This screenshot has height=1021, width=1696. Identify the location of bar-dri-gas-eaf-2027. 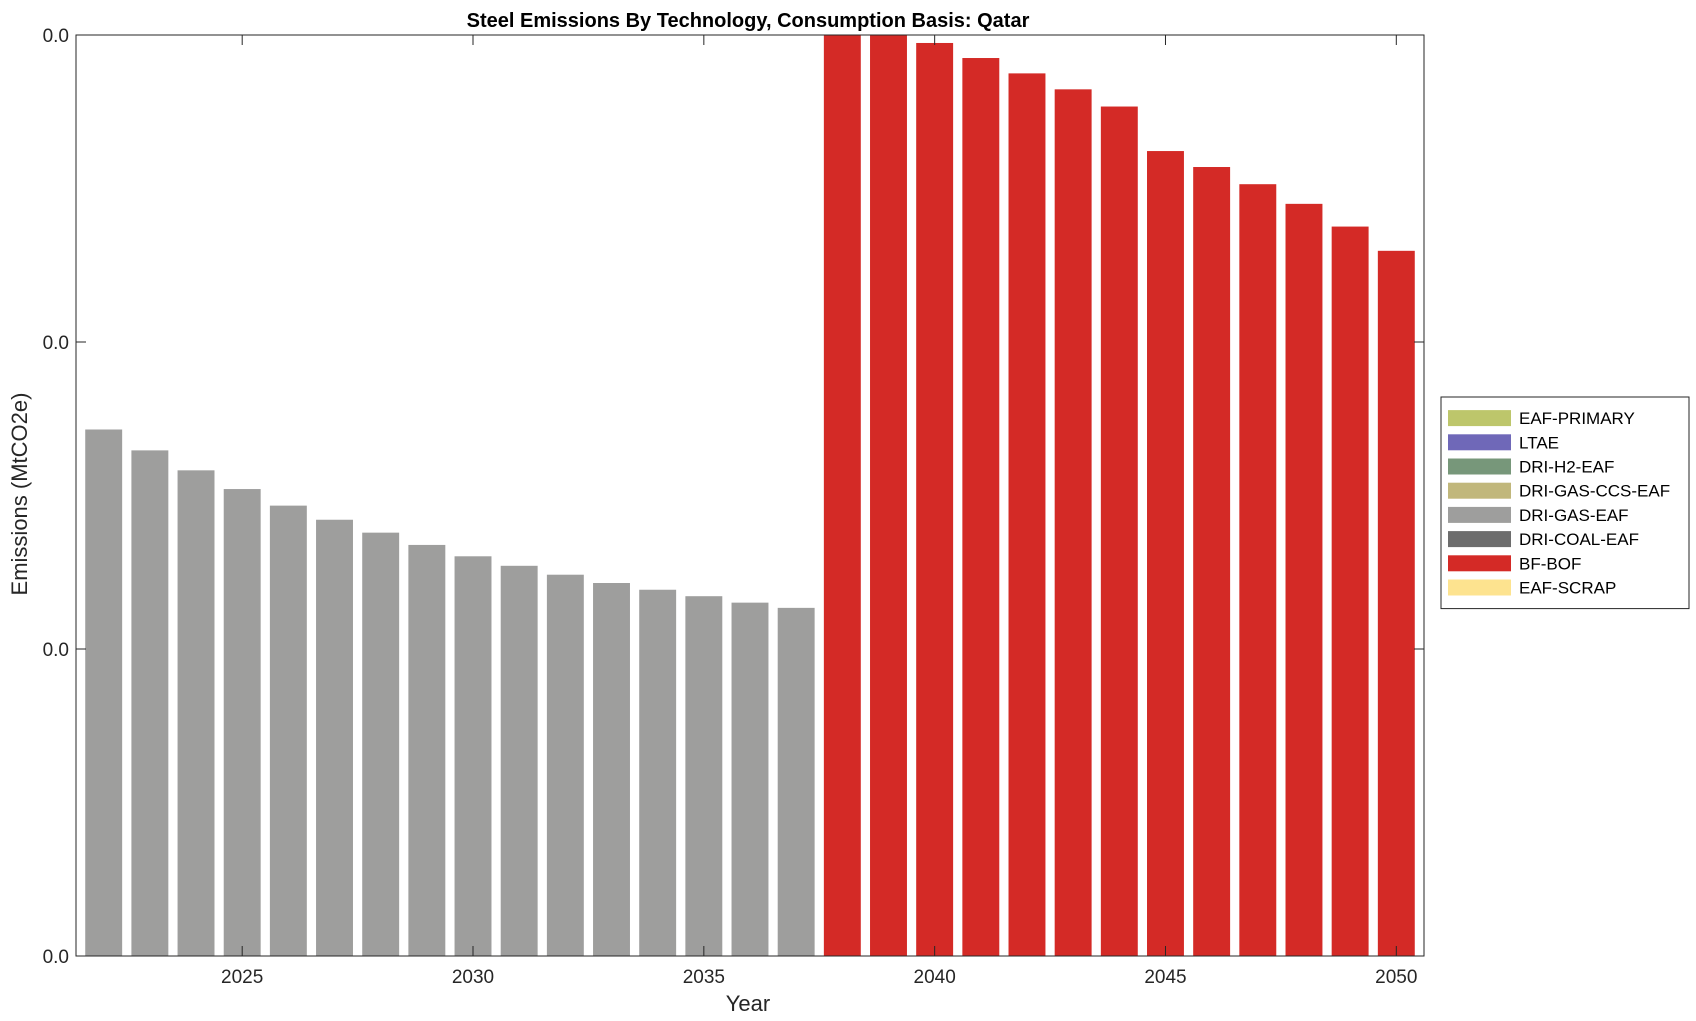
(334, 737).